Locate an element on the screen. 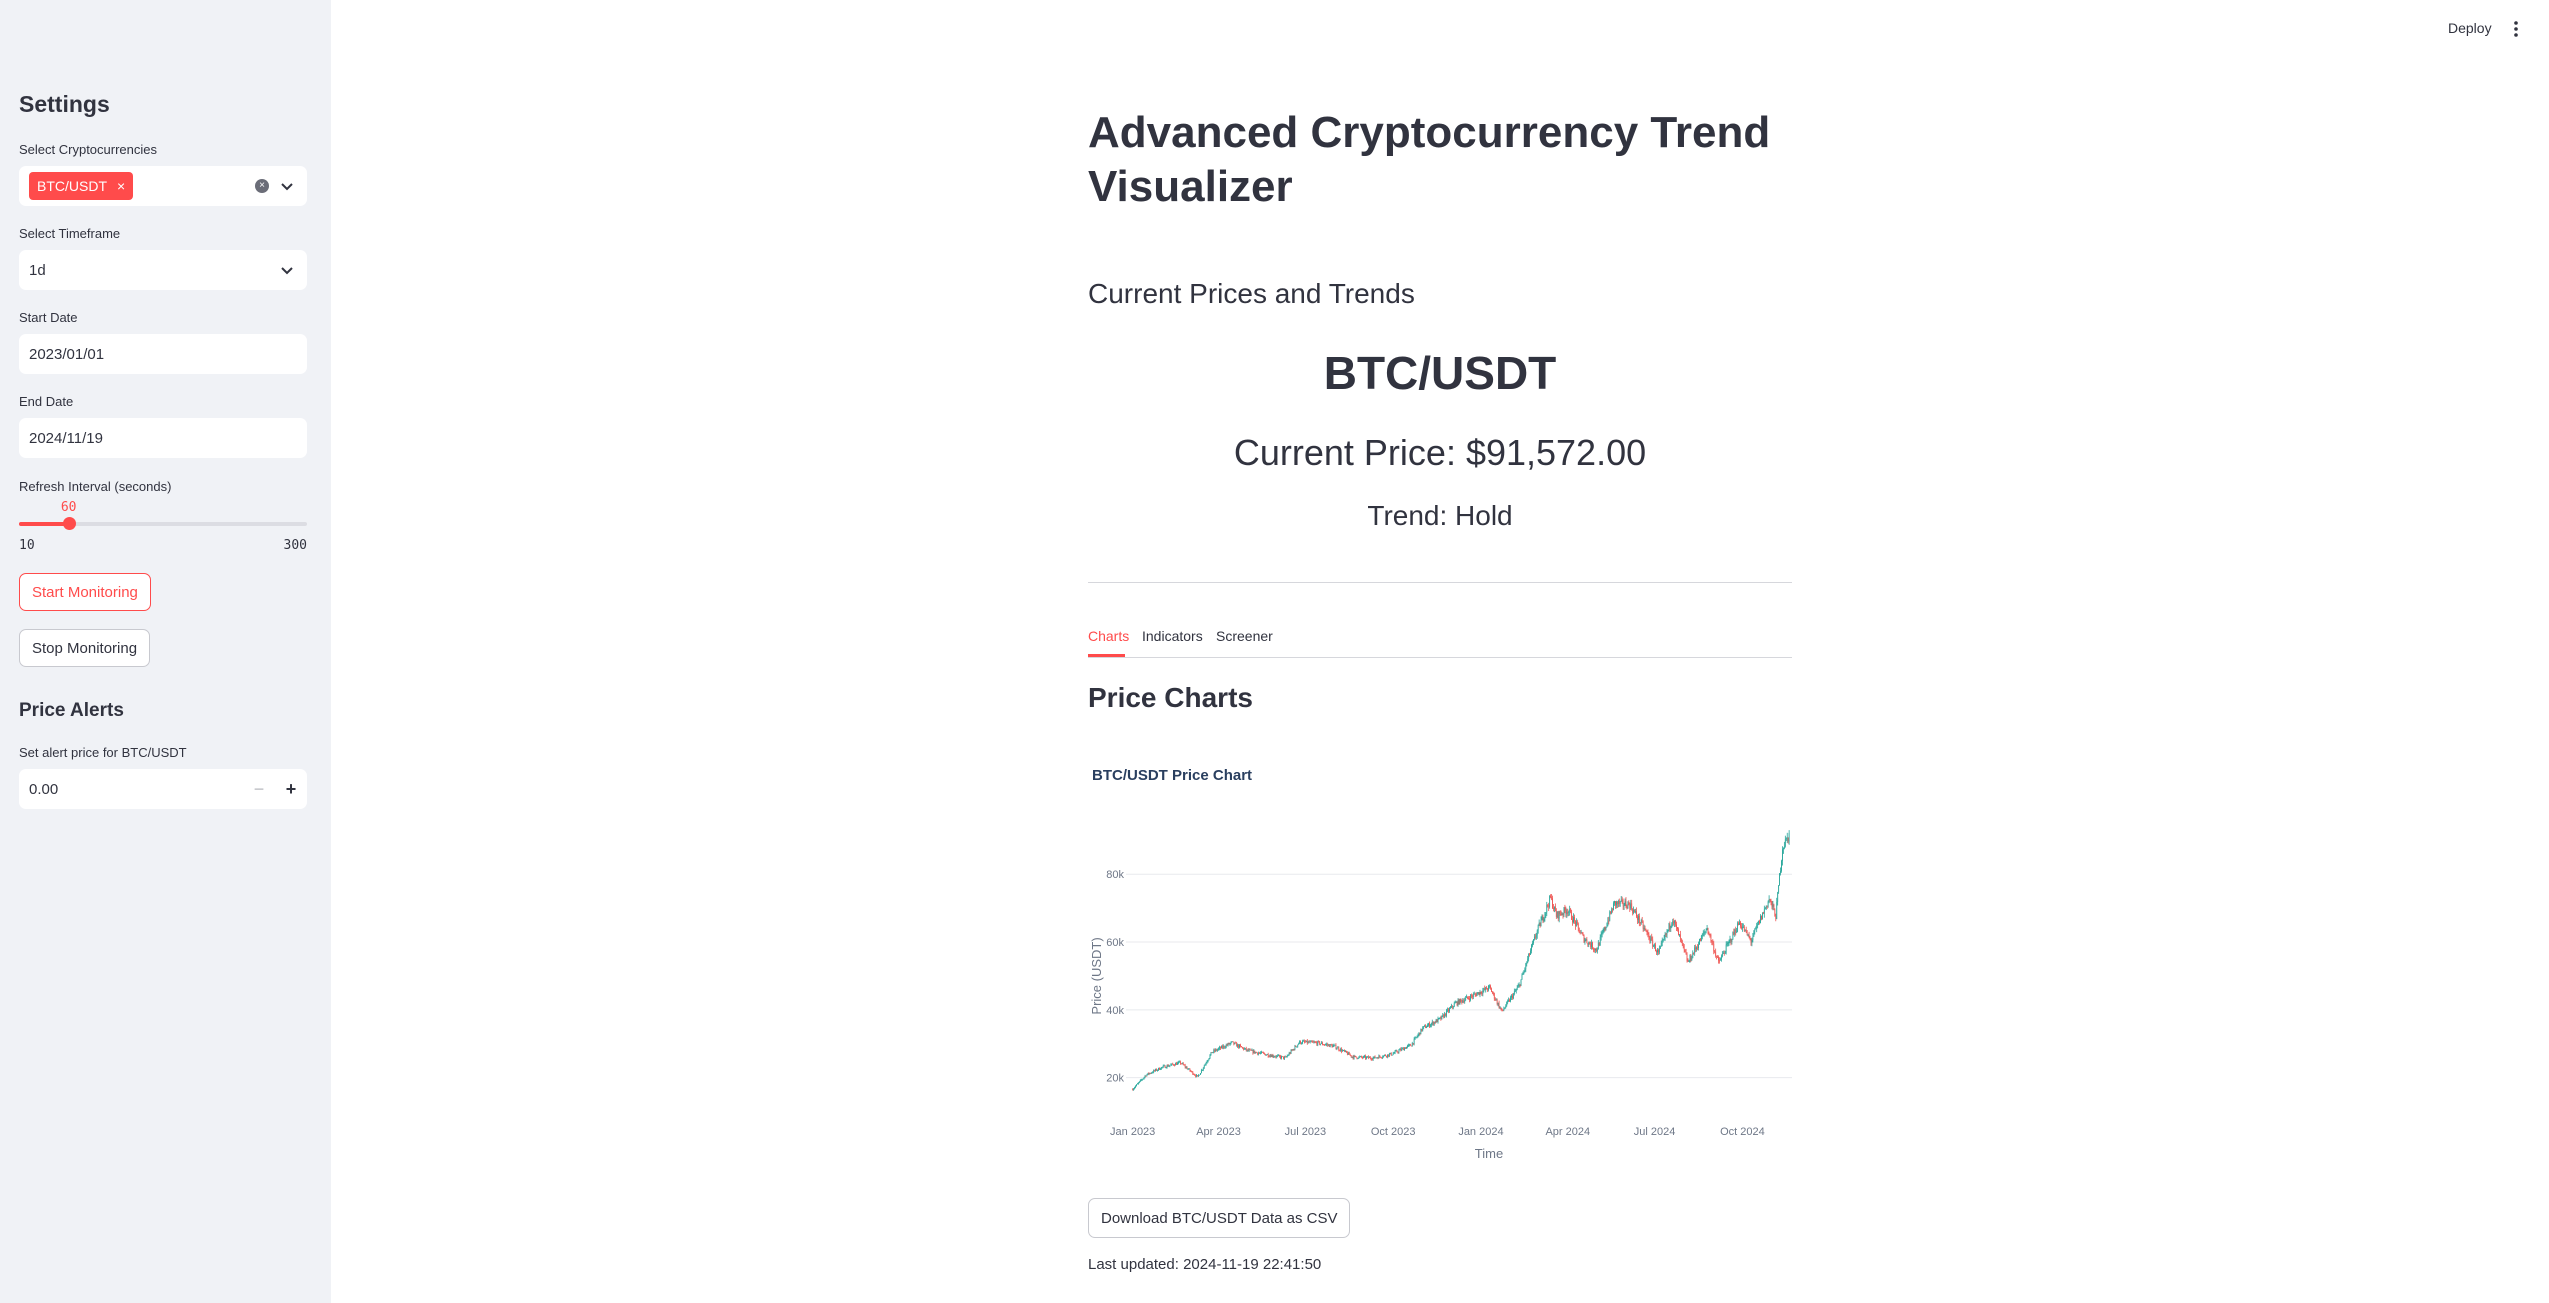 The image size is (2549, 1303). slider-track is located at coordinates (163, 524).